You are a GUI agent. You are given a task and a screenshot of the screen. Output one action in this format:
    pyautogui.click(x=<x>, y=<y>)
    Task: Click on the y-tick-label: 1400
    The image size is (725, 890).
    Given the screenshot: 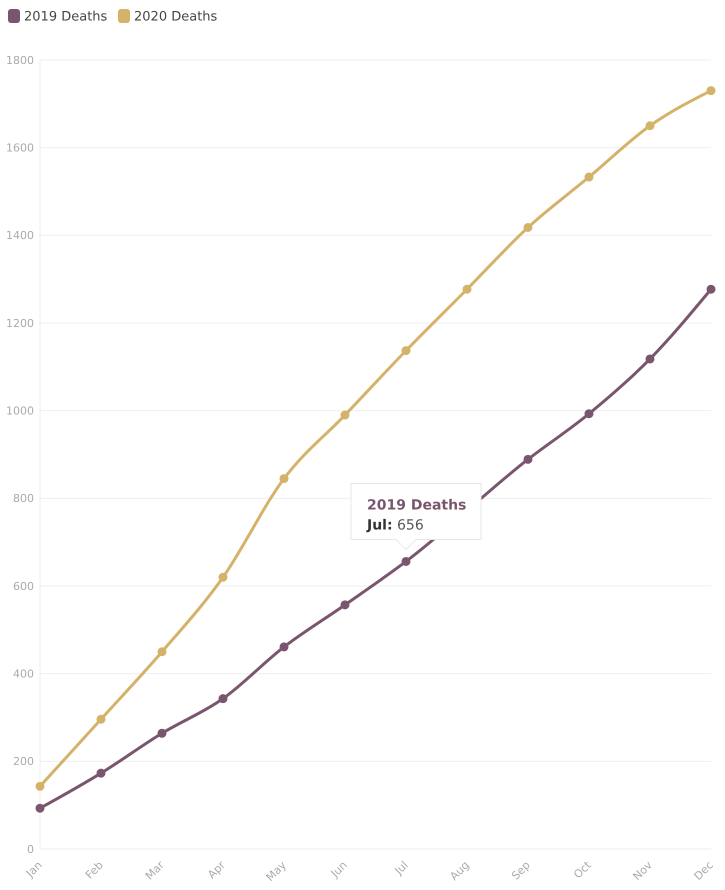 What is the action you would take?
    pyautogui.click(x=20, y=235)
    